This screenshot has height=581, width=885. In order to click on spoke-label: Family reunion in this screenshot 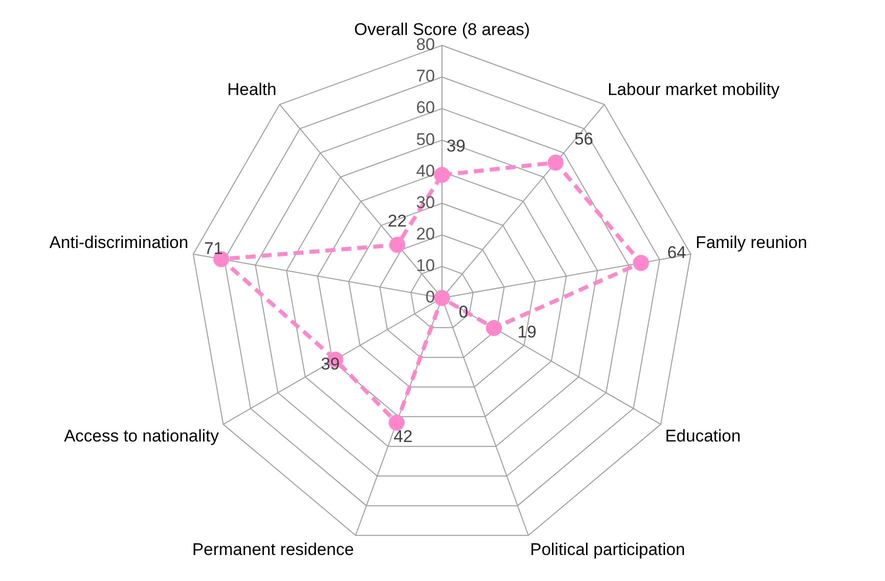, I will do `click(752, 242)`.